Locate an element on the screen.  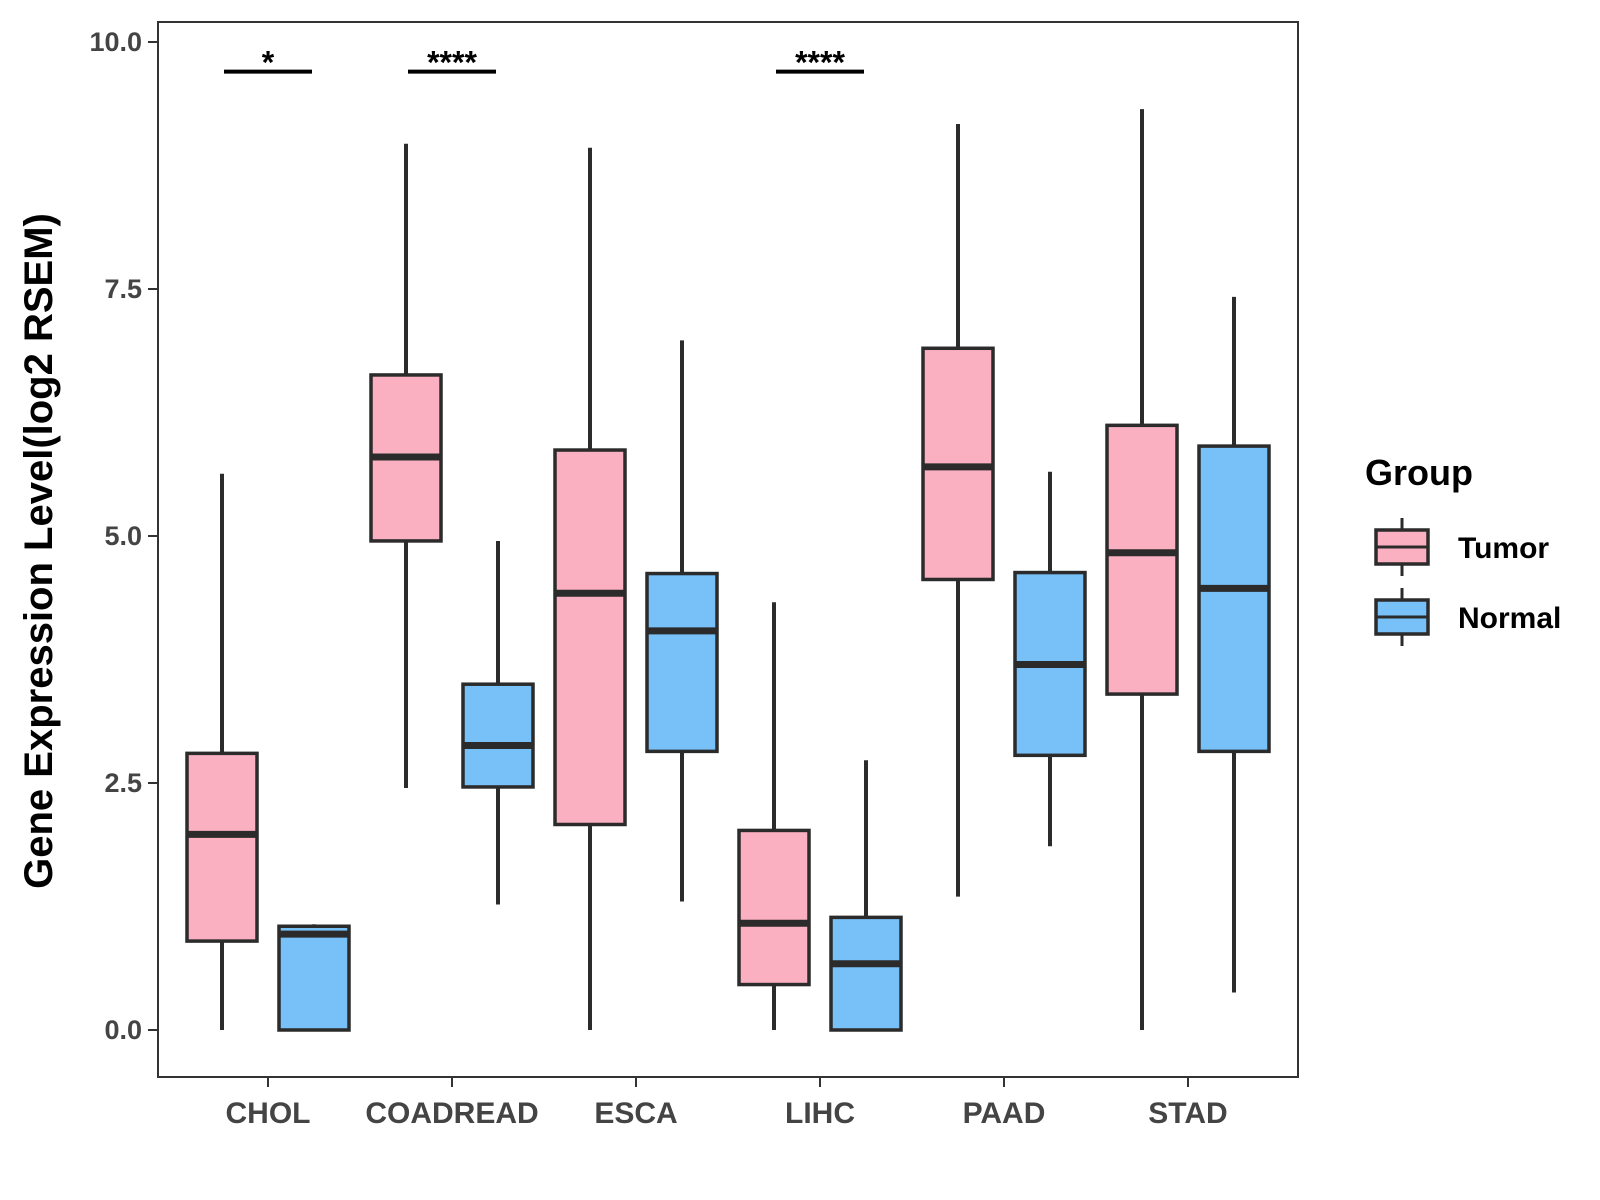
significance-annotations: * **** **** is located at coordinates (544, 63).